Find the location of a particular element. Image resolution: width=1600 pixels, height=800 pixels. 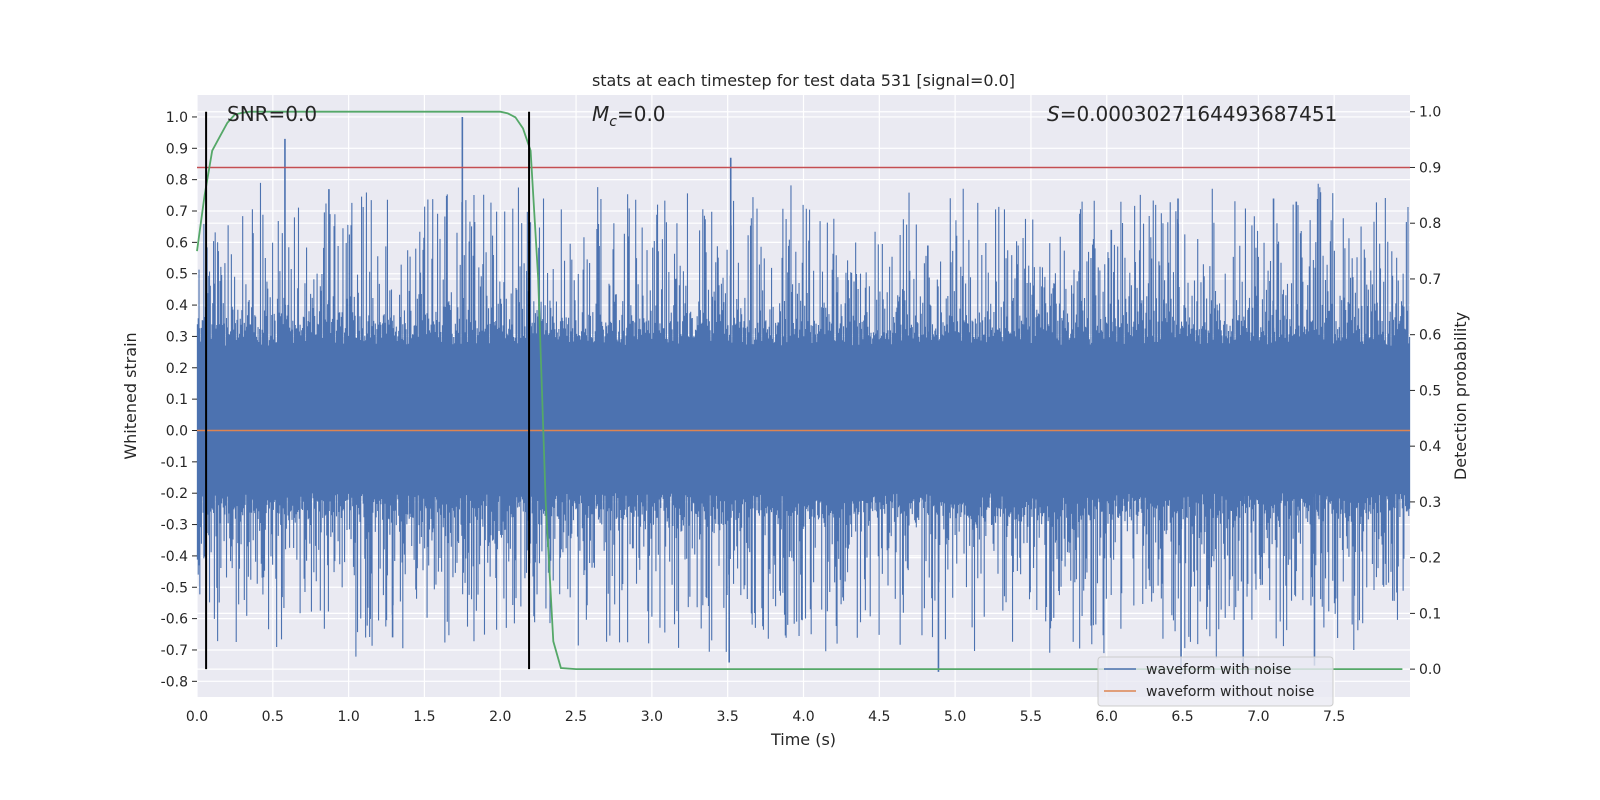

y-tick-label-left: 0.5 is located at coordinates (177, 275).